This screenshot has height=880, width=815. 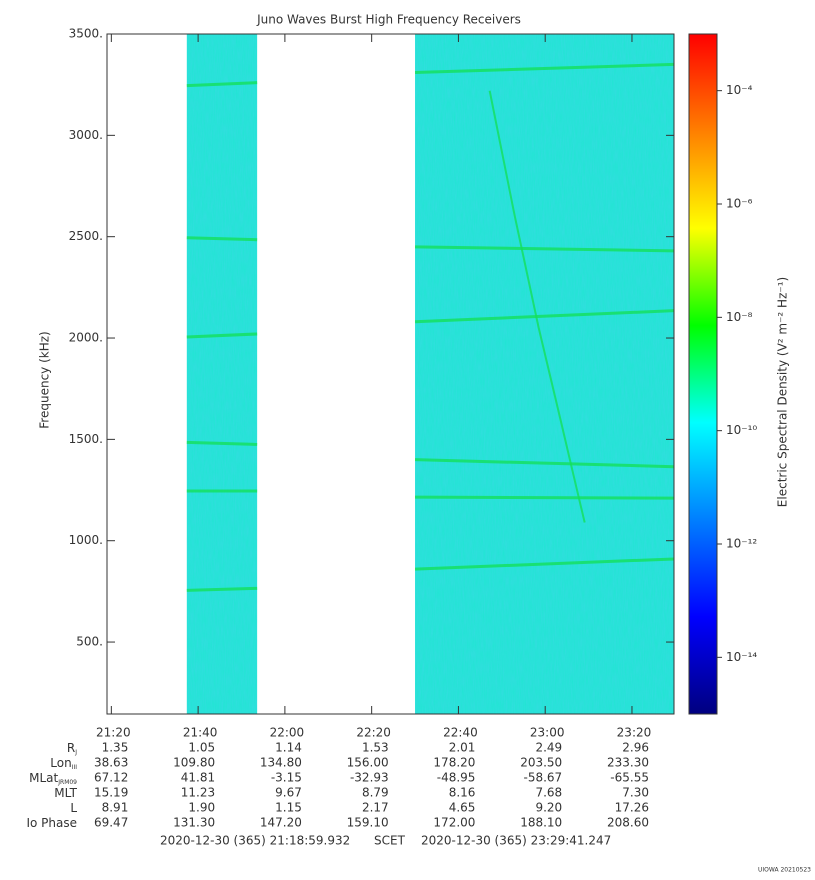 What do you see at coordinates (368, 823) in the screenshot?
I see `ephemeris-value: 159.10` at bounding box center [368, 823].